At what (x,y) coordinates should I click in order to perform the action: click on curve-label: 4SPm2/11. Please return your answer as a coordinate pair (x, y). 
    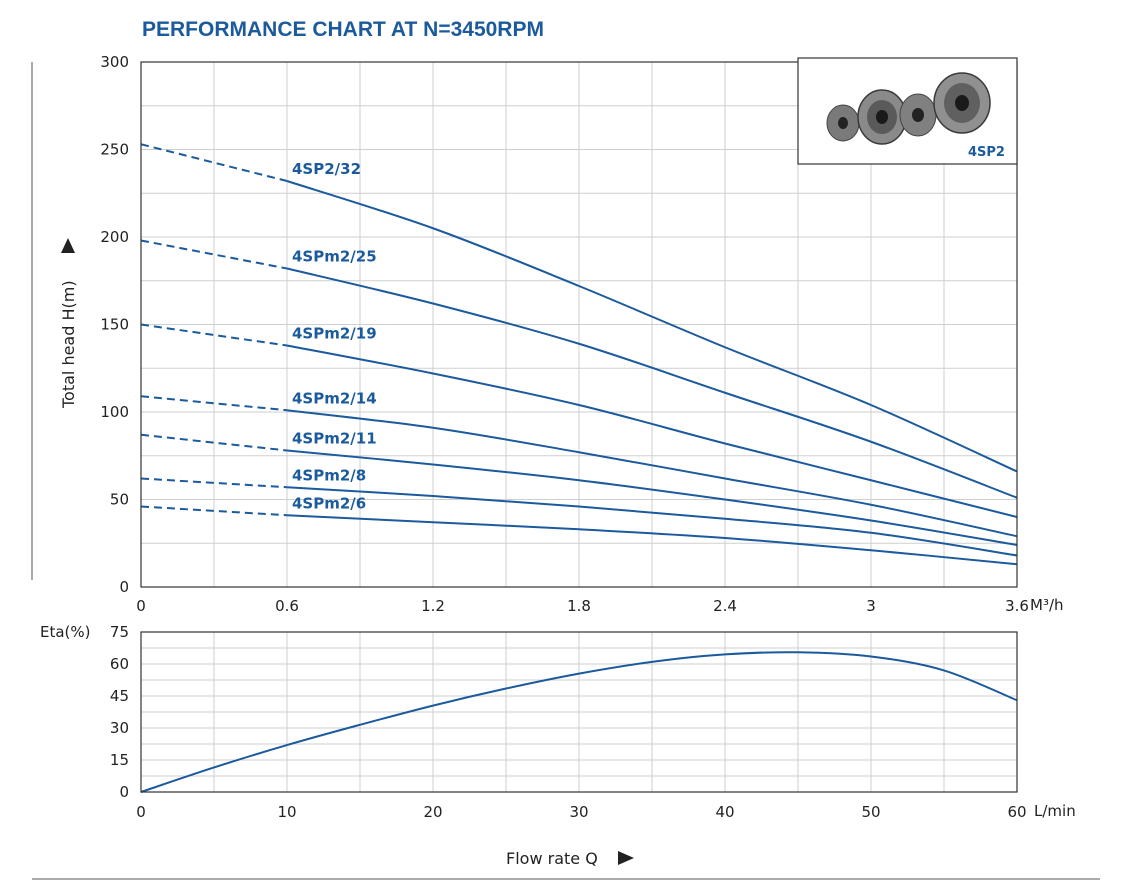
    Looking at the image, I should click on (334, 439).